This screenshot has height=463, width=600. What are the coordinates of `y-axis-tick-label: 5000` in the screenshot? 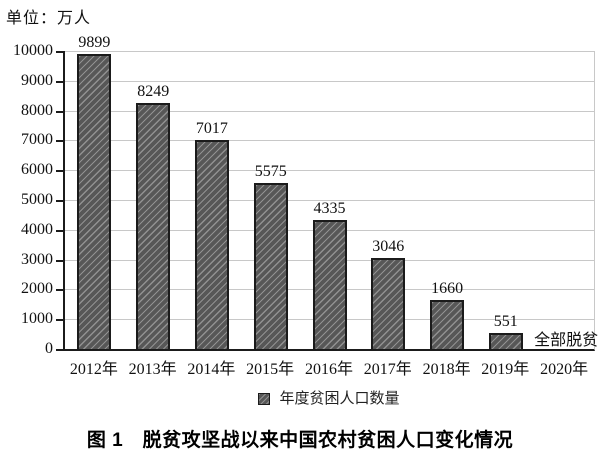 It's located at (37, 199).